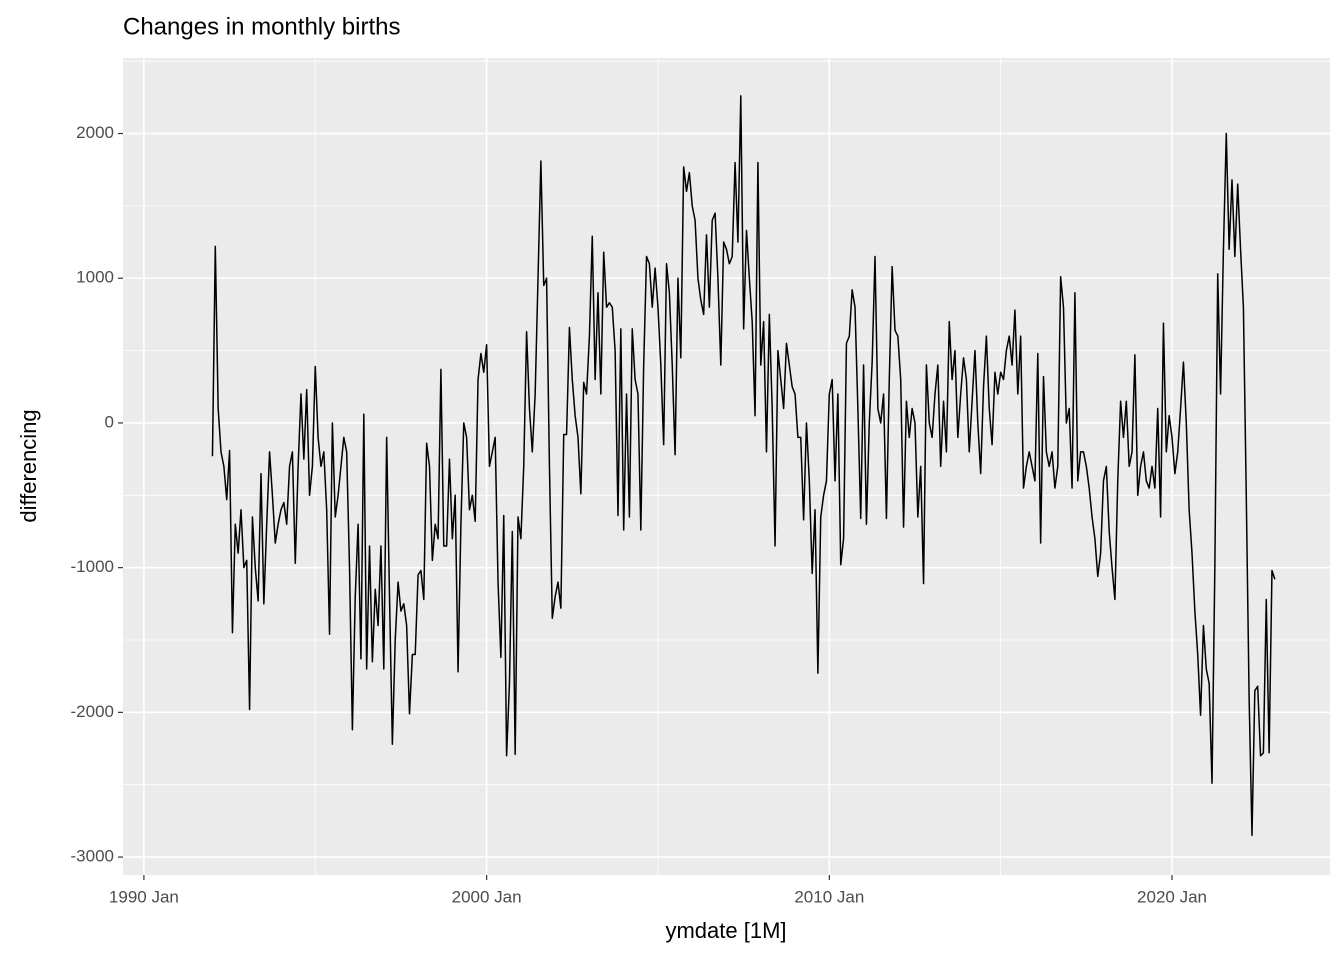  I want to click on y-axis-title: differencing, so click(28, 465).